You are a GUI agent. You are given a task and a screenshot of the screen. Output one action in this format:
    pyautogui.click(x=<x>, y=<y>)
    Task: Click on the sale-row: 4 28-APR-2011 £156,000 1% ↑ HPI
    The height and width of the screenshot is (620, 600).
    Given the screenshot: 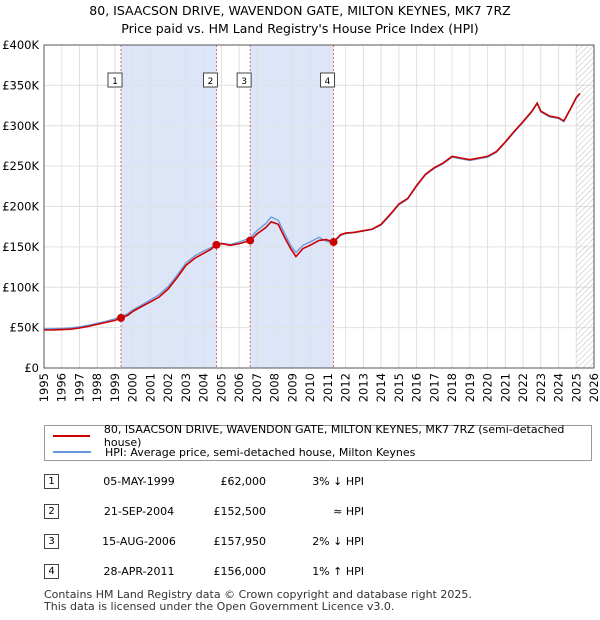 What is the action you would take?
    pyautogui.click(x=318, y=577)
    